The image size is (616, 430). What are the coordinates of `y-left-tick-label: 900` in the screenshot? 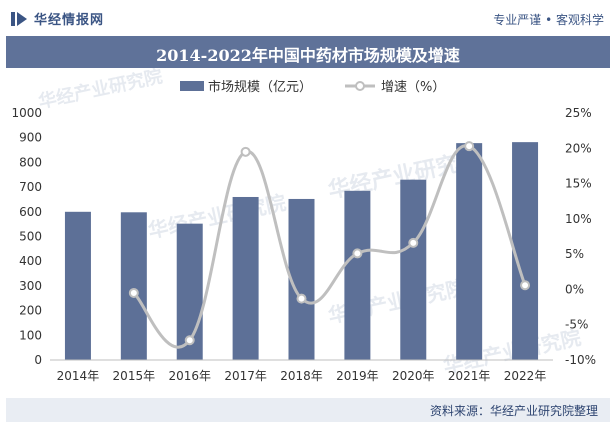 It's located at (30, 138).